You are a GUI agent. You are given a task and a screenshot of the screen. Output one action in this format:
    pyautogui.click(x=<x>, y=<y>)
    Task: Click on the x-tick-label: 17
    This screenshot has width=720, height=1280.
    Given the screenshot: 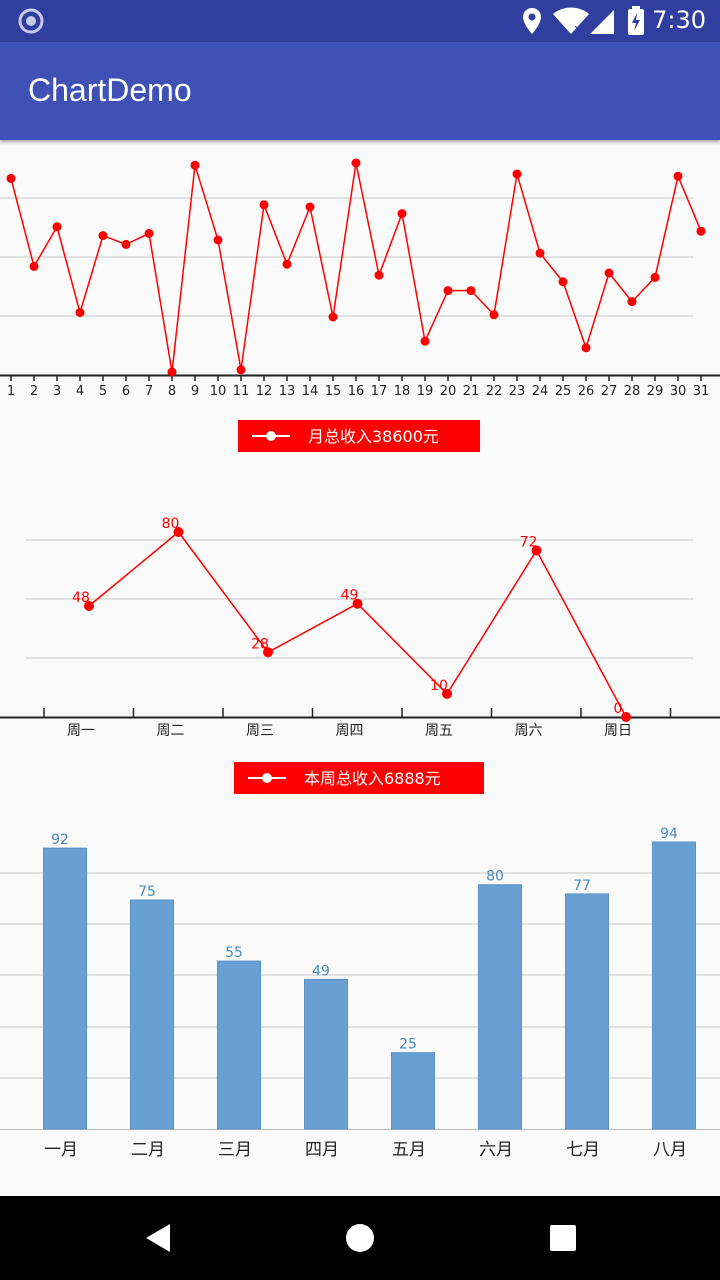 What is the action you would take?
    pyautogui.click(x=379, y=391)
    